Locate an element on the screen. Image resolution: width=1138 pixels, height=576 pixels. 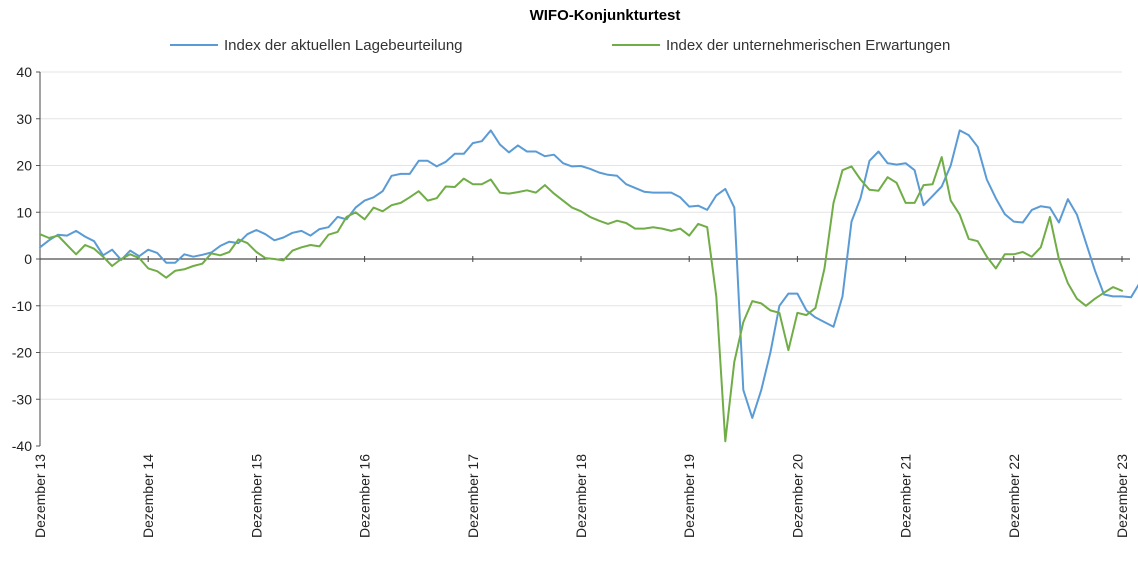
y-tick-label--30: -30 is located at coordinates (22, 399).